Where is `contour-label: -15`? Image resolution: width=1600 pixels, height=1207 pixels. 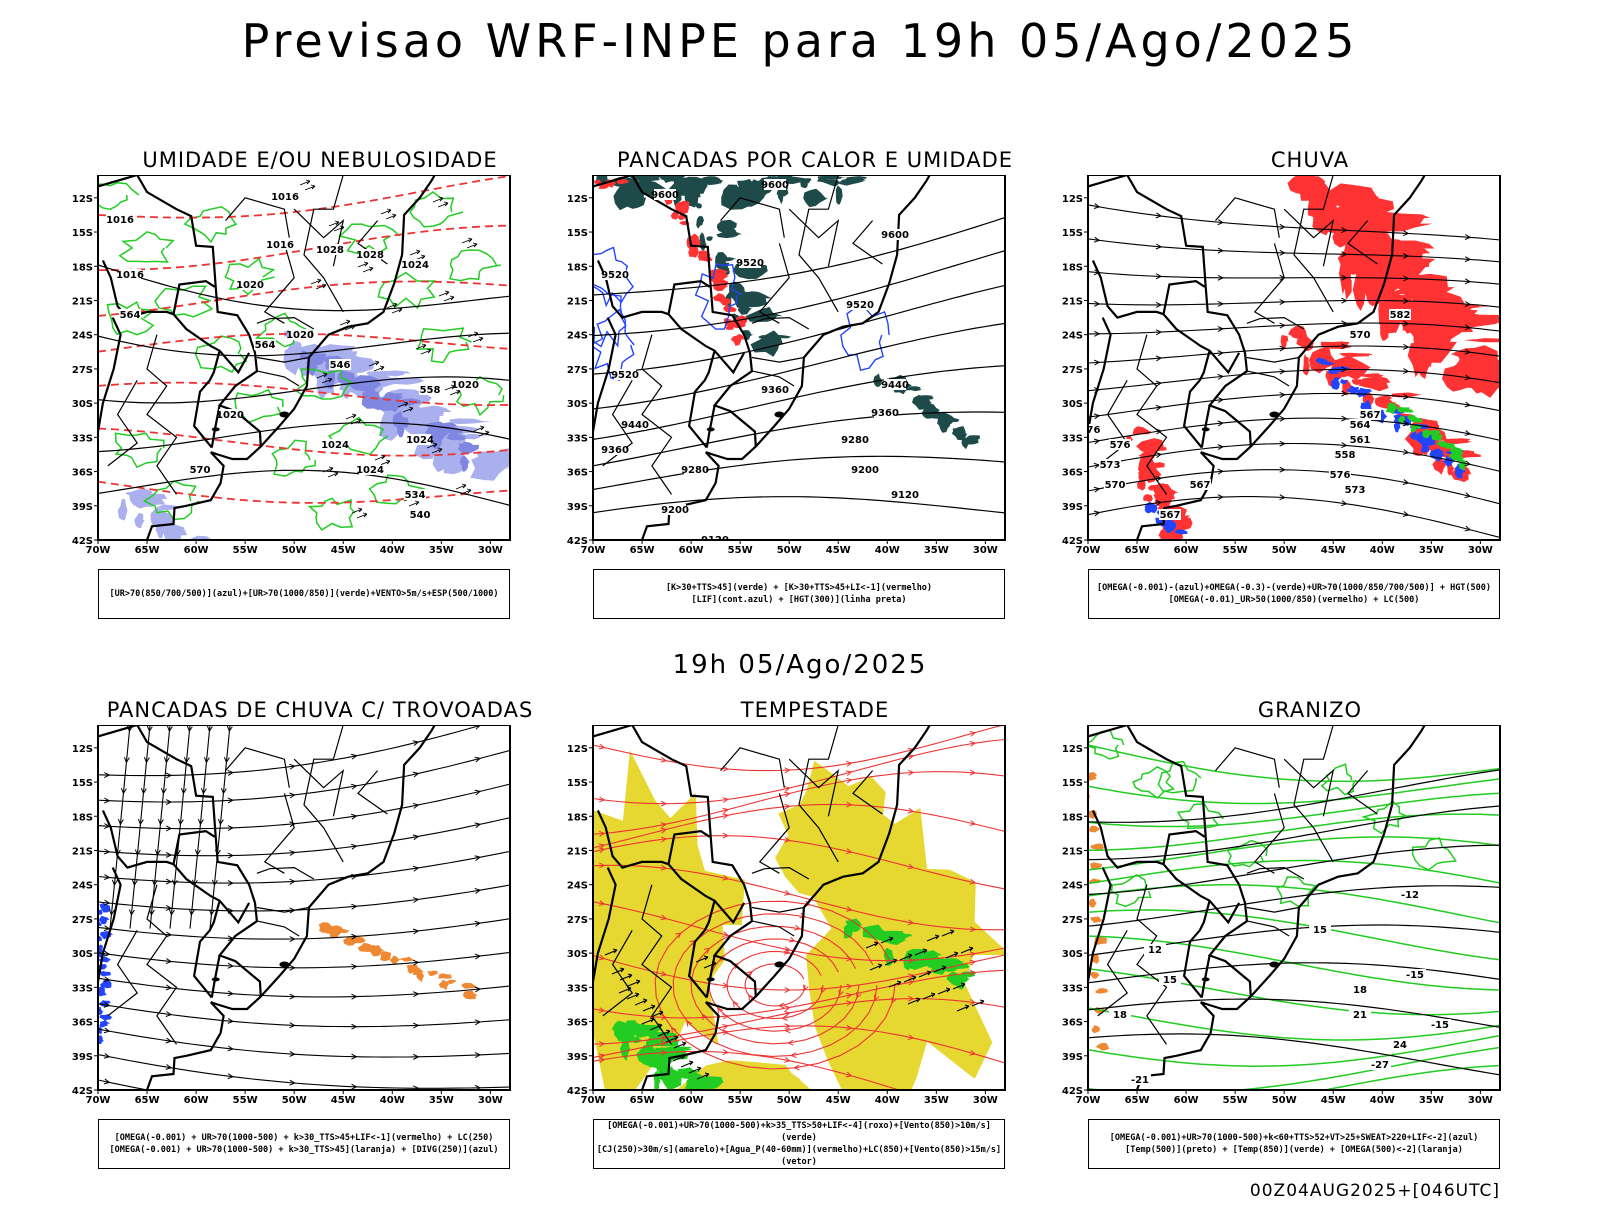 contour-label: -15 is located at coordinates (1440, 1025).